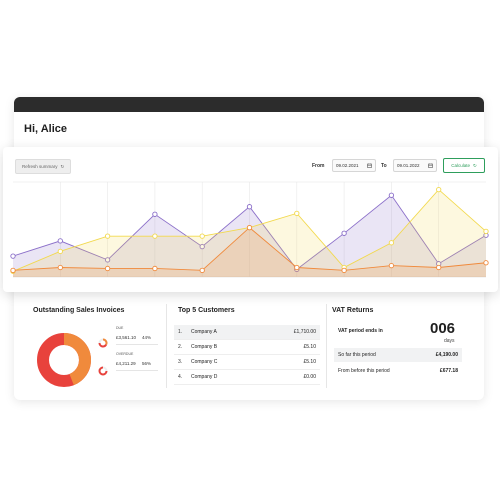  I want to click on calculate-label: Calculate, so click(460, 165).